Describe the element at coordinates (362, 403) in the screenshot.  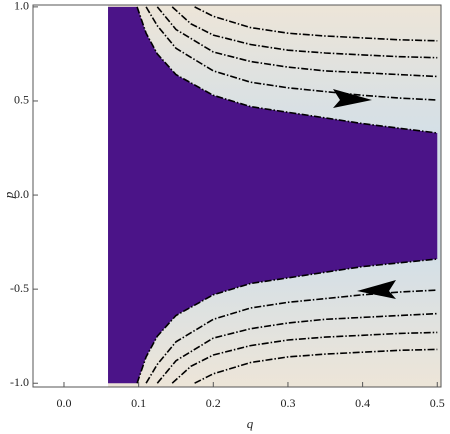
I see `x-tick-label: 0.4` at that location.